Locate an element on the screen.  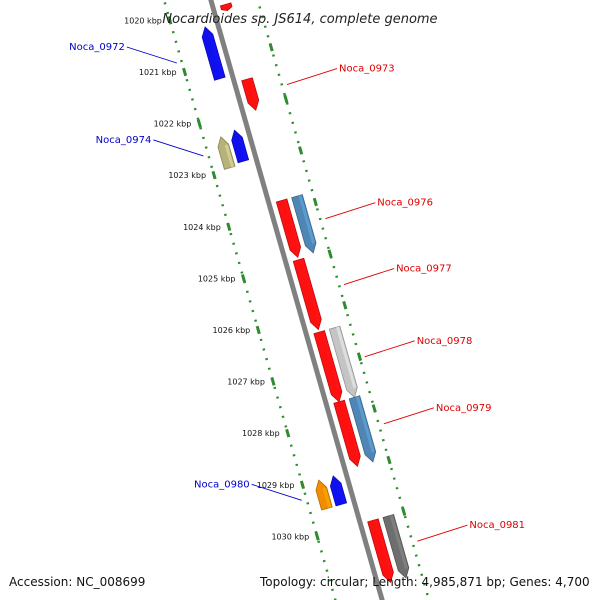
tick-label: 1028 kbp is located at coordinates (261, 433).